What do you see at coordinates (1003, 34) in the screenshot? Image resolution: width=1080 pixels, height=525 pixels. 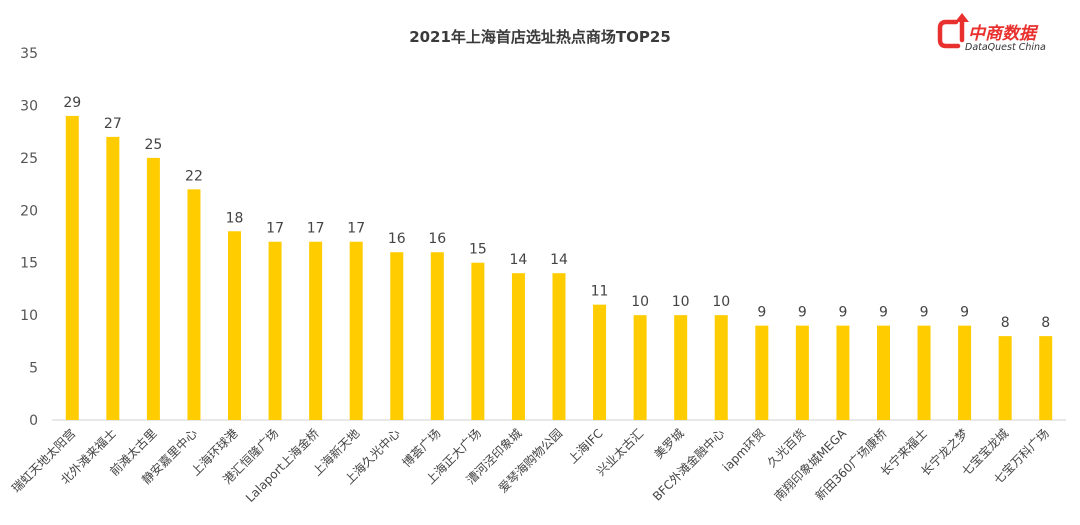 I see `logo-name: 中商数据` at bounding box center [1003, 34].